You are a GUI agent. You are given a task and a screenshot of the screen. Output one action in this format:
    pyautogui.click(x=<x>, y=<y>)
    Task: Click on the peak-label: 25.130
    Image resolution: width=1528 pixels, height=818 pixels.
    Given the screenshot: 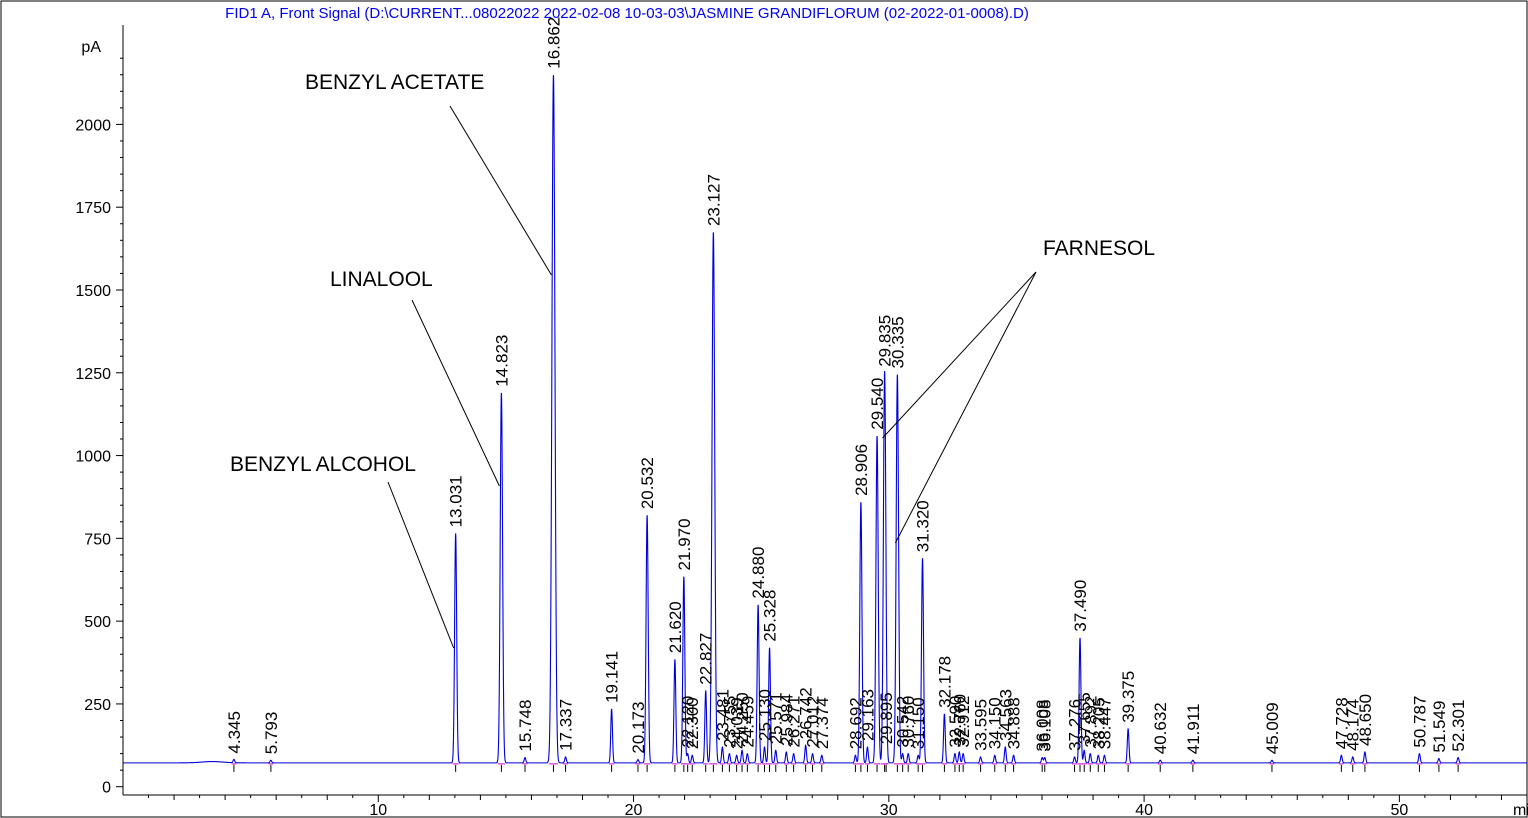 What is the action you would take?
    pyautogui.click(x=765, y=715)
    